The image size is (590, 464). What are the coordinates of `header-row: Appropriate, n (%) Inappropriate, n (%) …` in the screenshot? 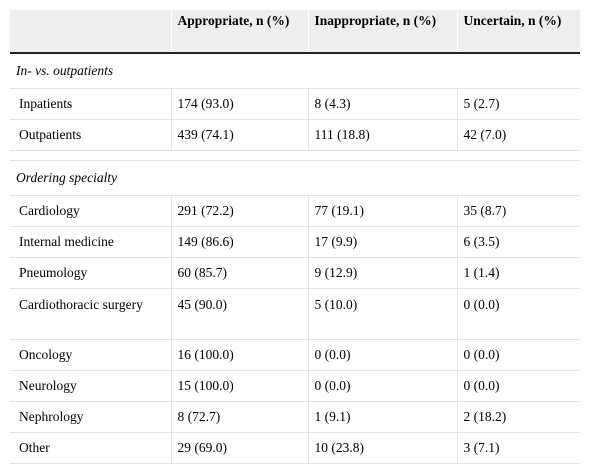 It's located at (295, 32).